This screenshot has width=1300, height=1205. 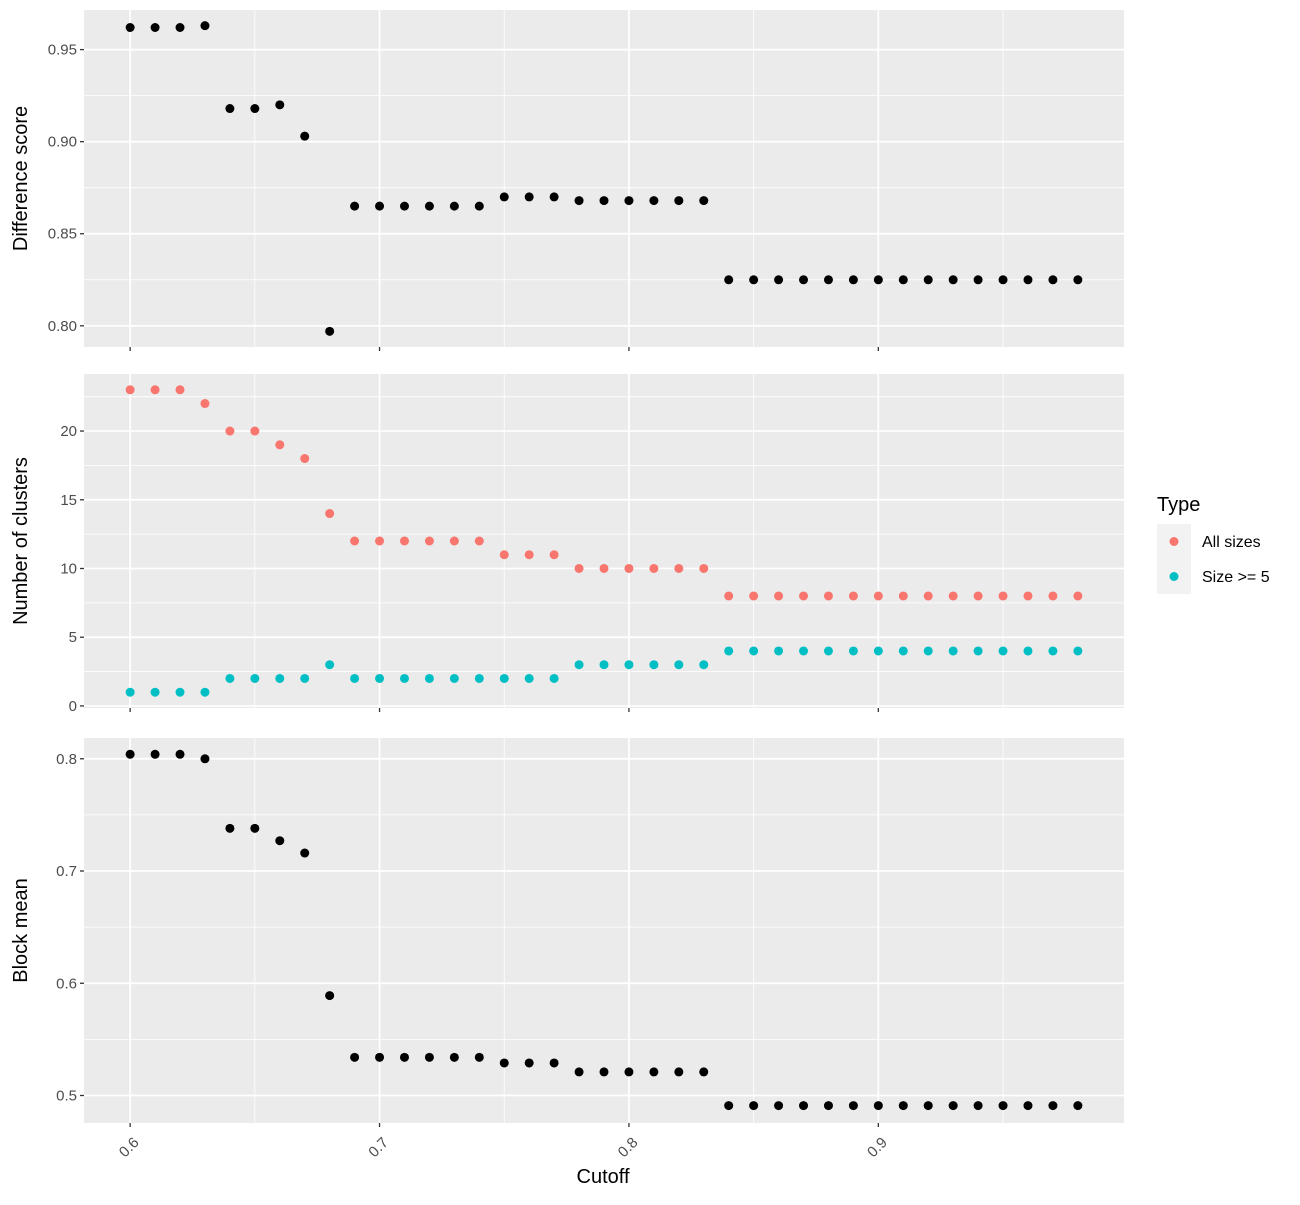 I want to click on y-tick-label: 0.90, so click(x=62, y=142).